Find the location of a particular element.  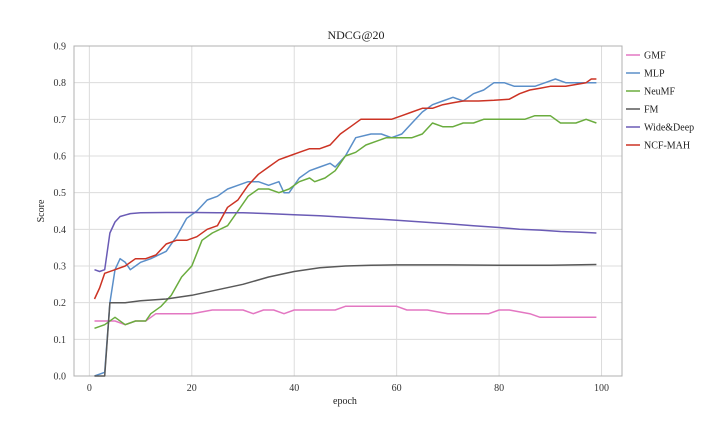

legend-label: Wide&Deep is located at coordinates (669, 128).